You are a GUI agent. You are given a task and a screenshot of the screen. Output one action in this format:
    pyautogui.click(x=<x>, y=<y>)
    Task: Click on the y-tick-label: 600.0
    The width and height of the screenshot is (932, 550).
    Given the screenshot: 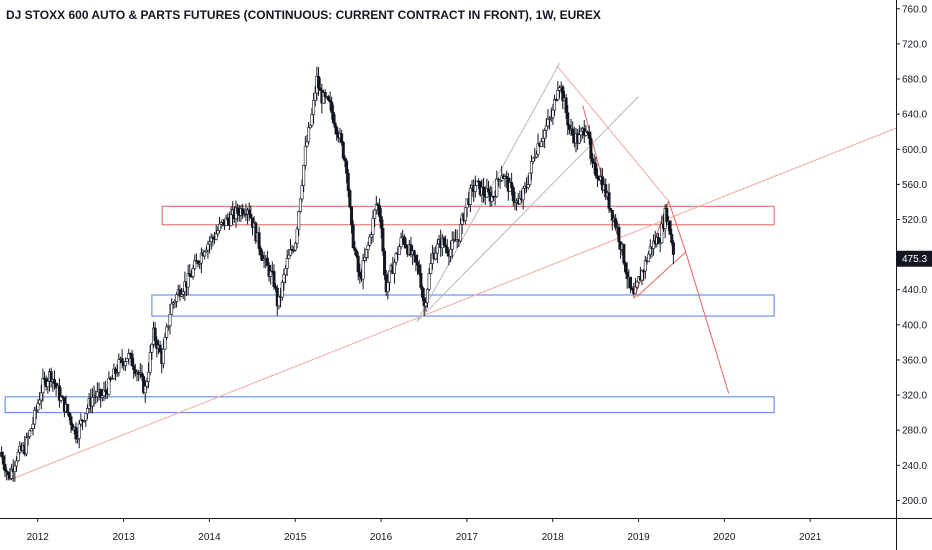 What is the action you would take?
    pyautogui.click(x=914, y=150)
    